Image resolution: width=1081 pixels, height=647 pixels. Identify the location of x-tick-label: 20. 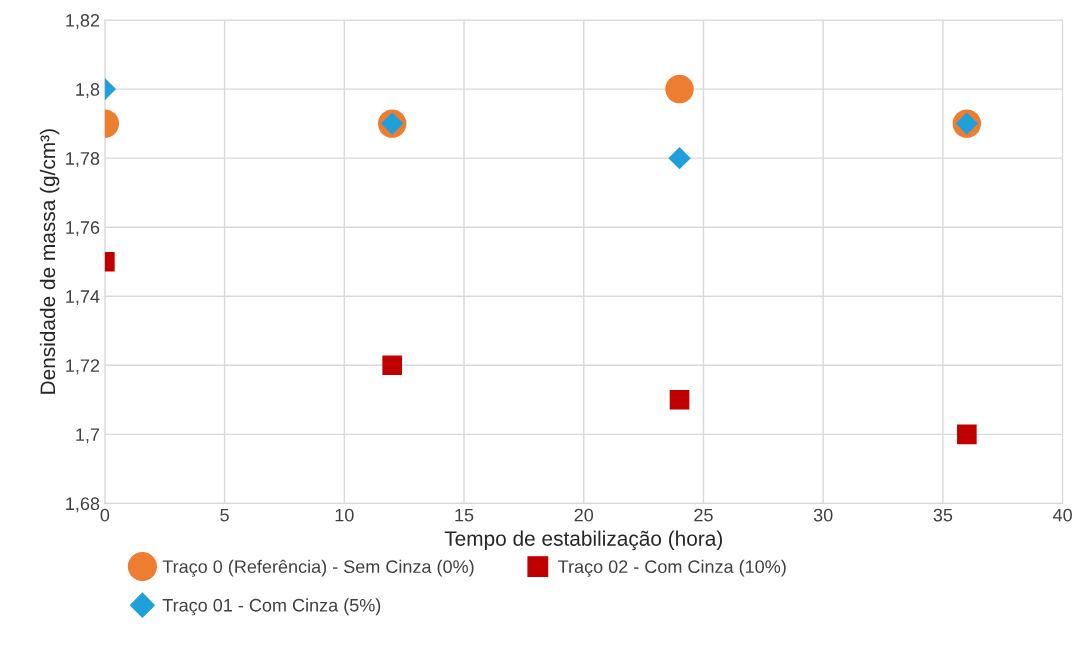
(584, 515).